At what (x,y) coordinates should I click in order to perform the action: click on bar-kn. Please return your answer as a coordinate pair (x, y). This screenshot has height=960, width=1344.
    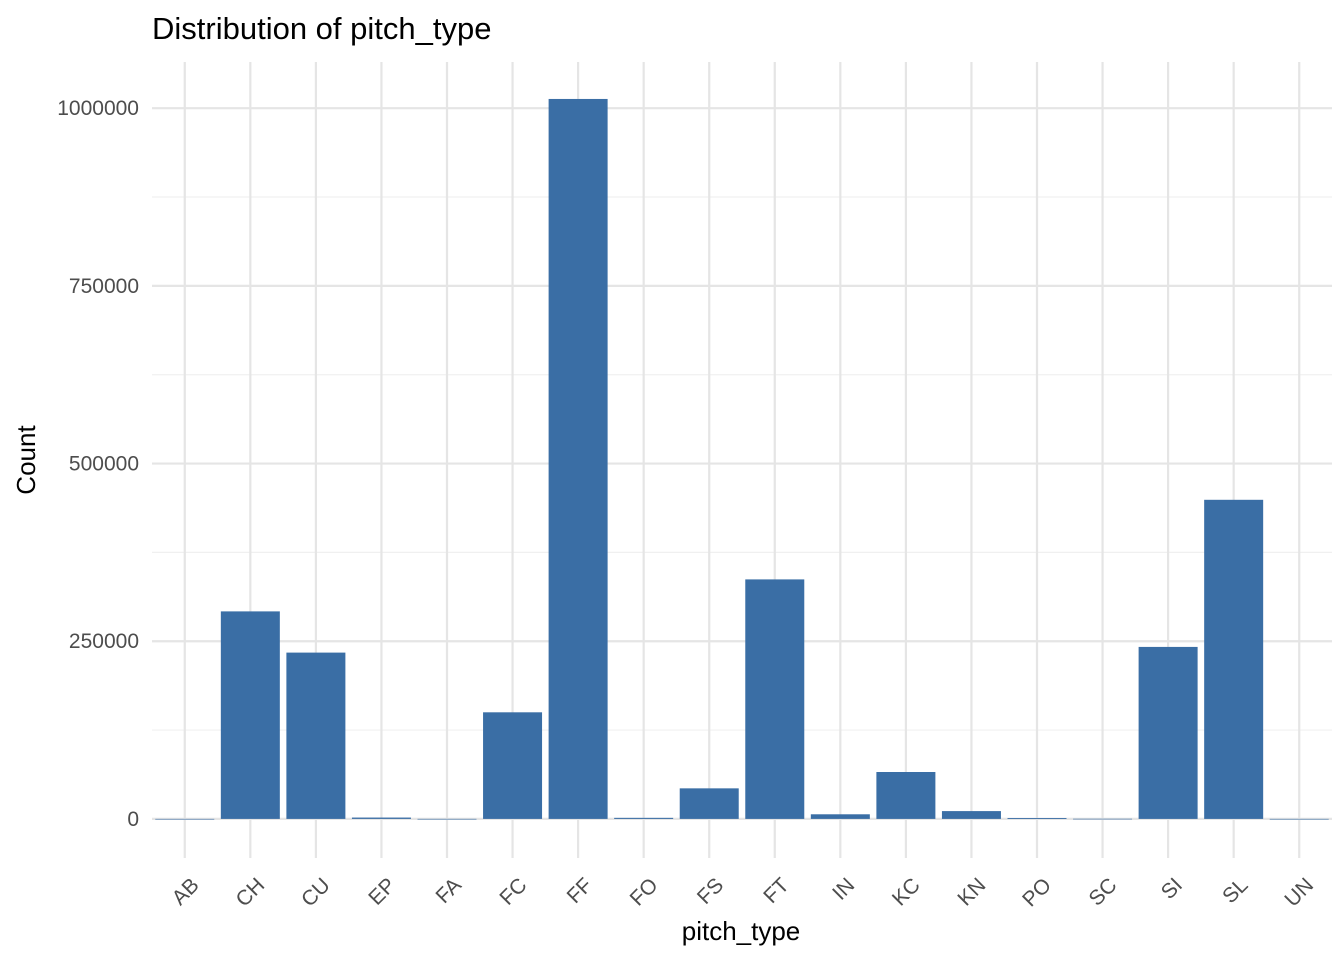
    Looking at the image, I should click on (971, 815).